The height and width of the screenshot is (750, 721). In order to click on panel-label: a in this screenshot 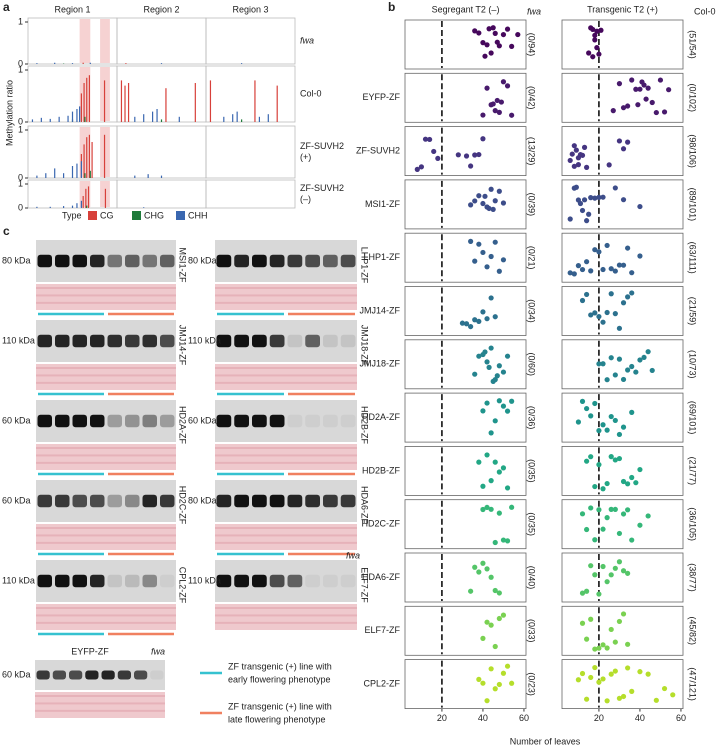, I will do `click(6, 7)`.